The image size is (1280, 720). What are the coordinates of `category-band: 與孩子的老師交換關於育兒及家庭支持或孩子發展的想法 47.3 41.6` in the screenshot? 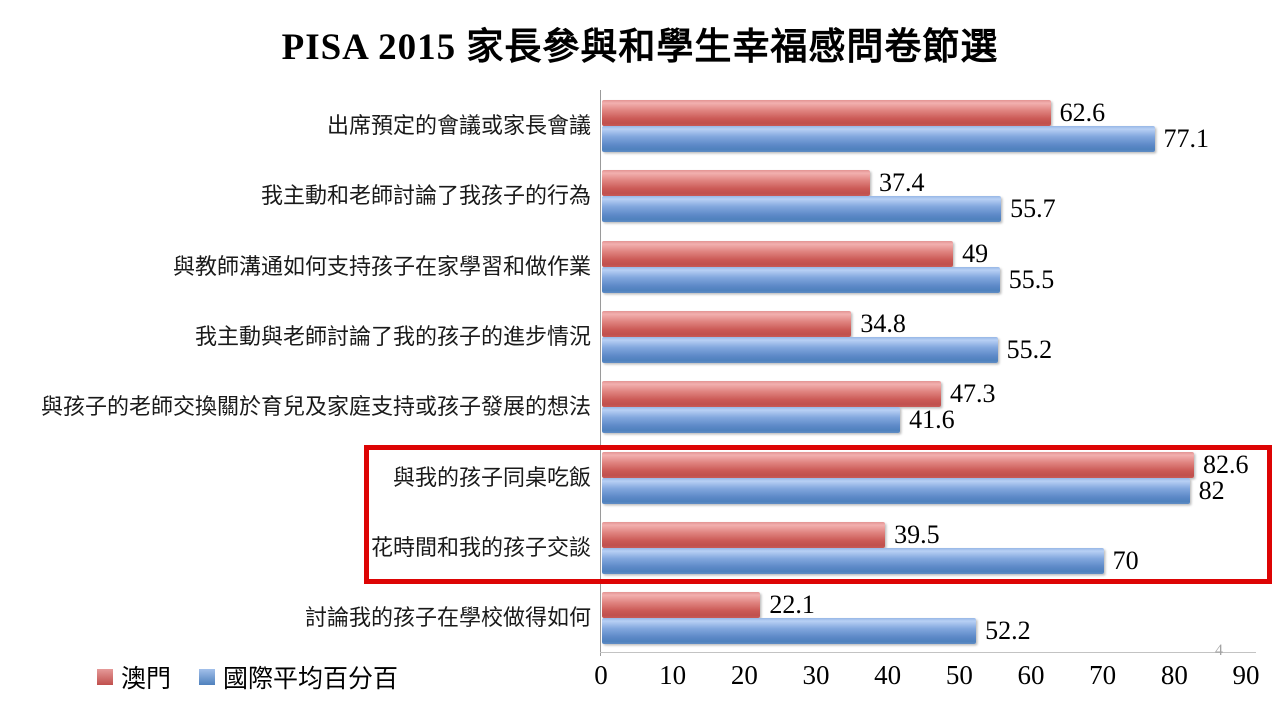 It's located at (643, 406).